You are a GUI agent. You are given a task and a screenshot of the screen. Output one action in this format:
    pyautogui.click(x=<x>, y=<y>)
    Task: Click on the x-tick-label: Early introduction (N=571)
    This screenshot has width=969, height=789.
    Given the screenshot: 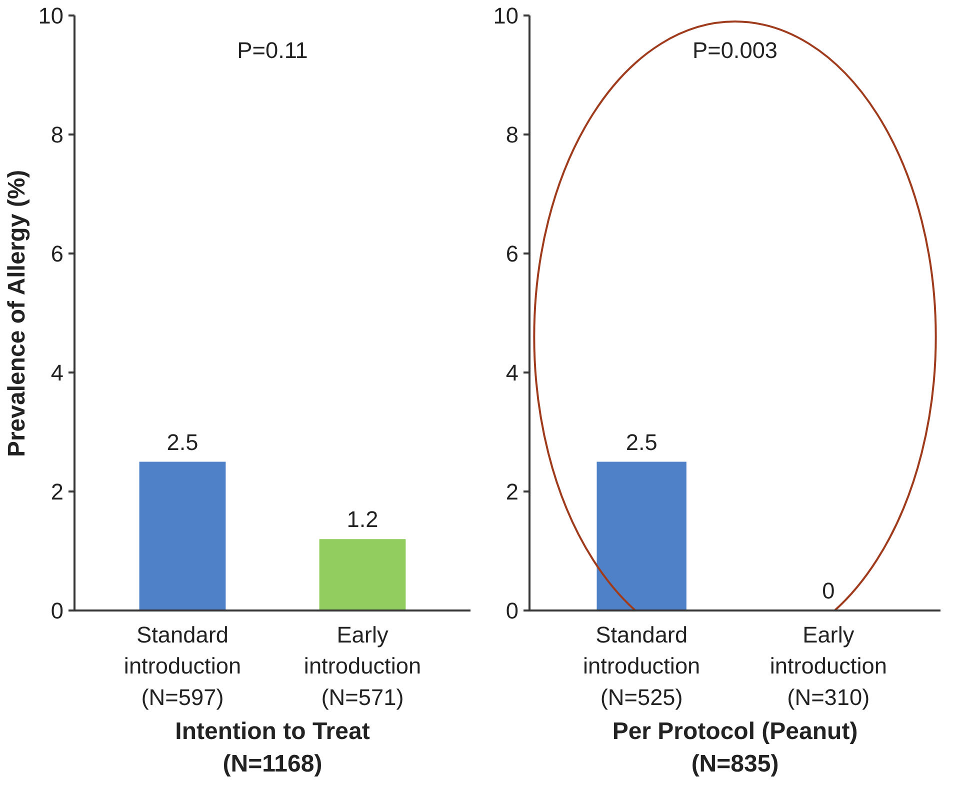 What is the action you would take?
    pyautogui.click(x=363, y=666)
    